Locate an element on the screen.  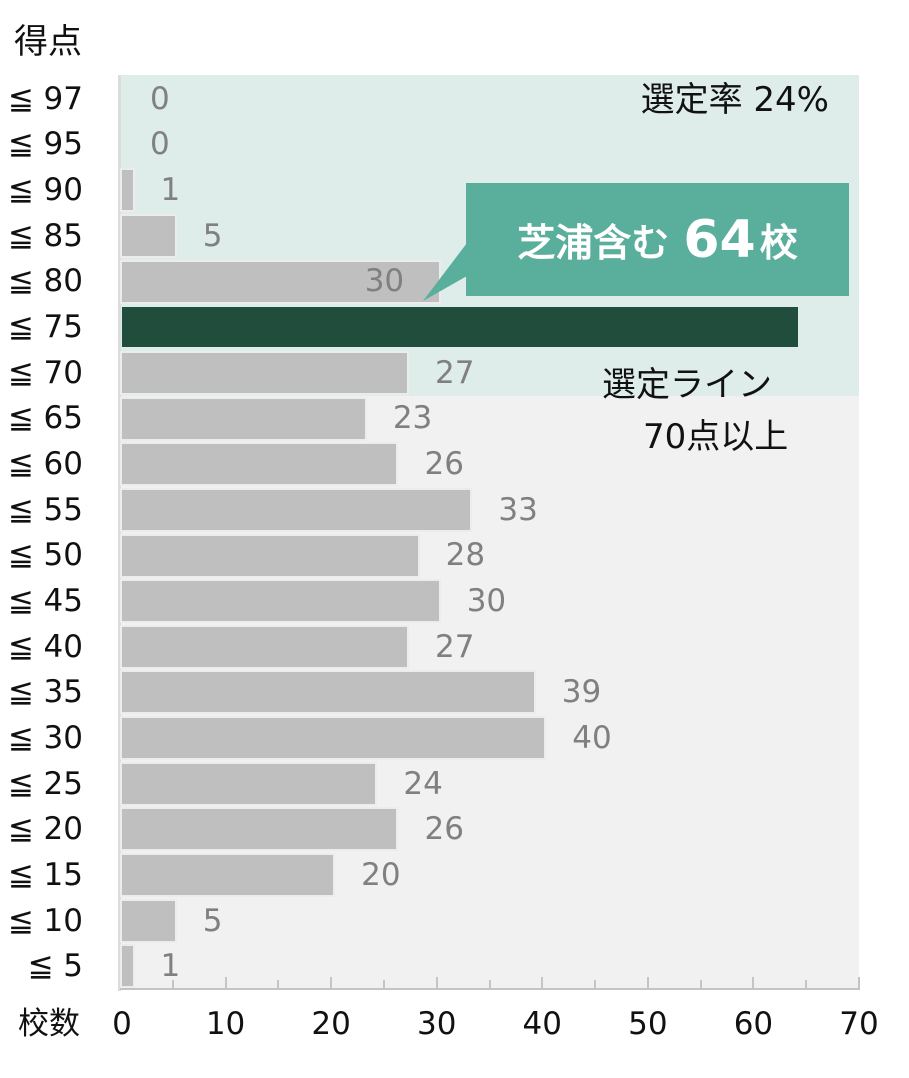
value-label: 40 is located at coordinates (592, 737).